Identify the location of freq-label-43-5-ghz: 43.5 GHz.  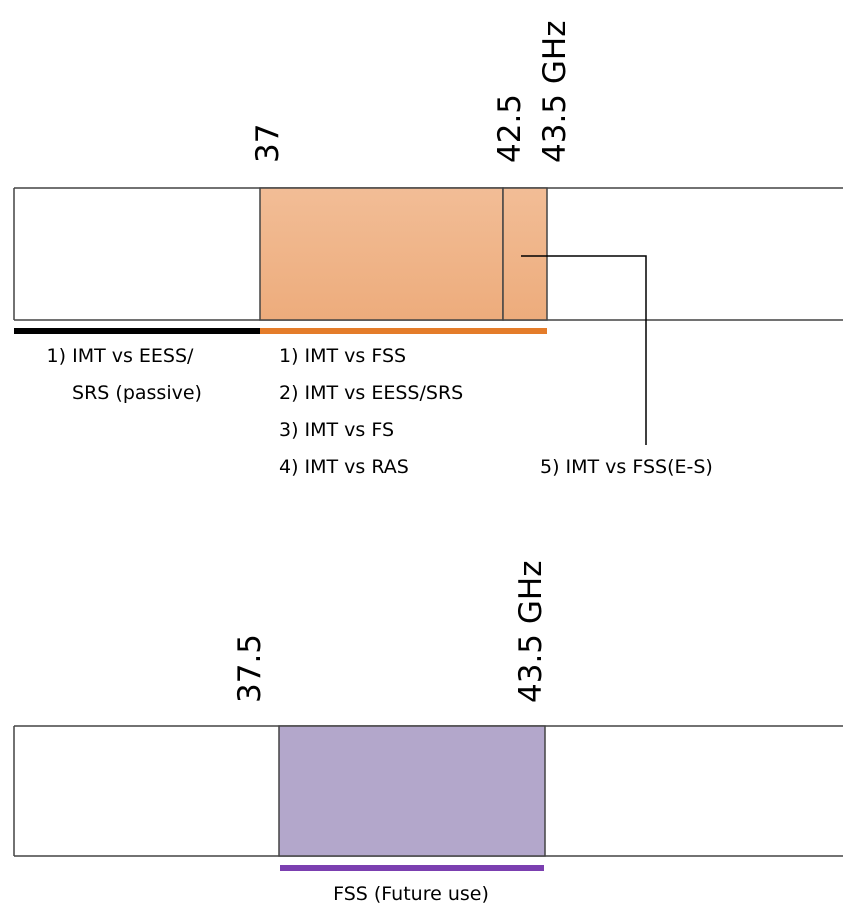
(555, 92).